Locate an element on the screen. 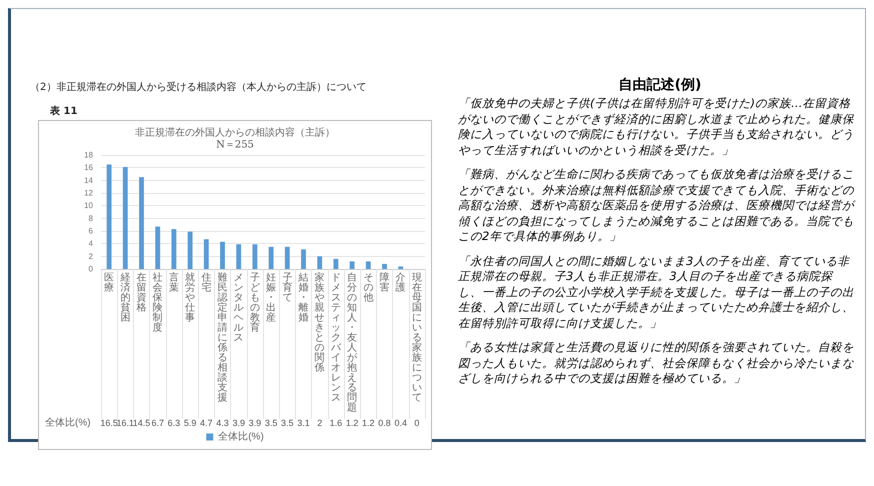 This screenshot has width=874, height=486. text: 「ある女性は家賃と生活費の見返りに性的関係を強要されていた。自殺を図った人もいた。就労は認められず、社会保障もなく社会から冷たいまなざしを向けられる中での支援は困難を極めている。」 is located at coordinates (656, 363).